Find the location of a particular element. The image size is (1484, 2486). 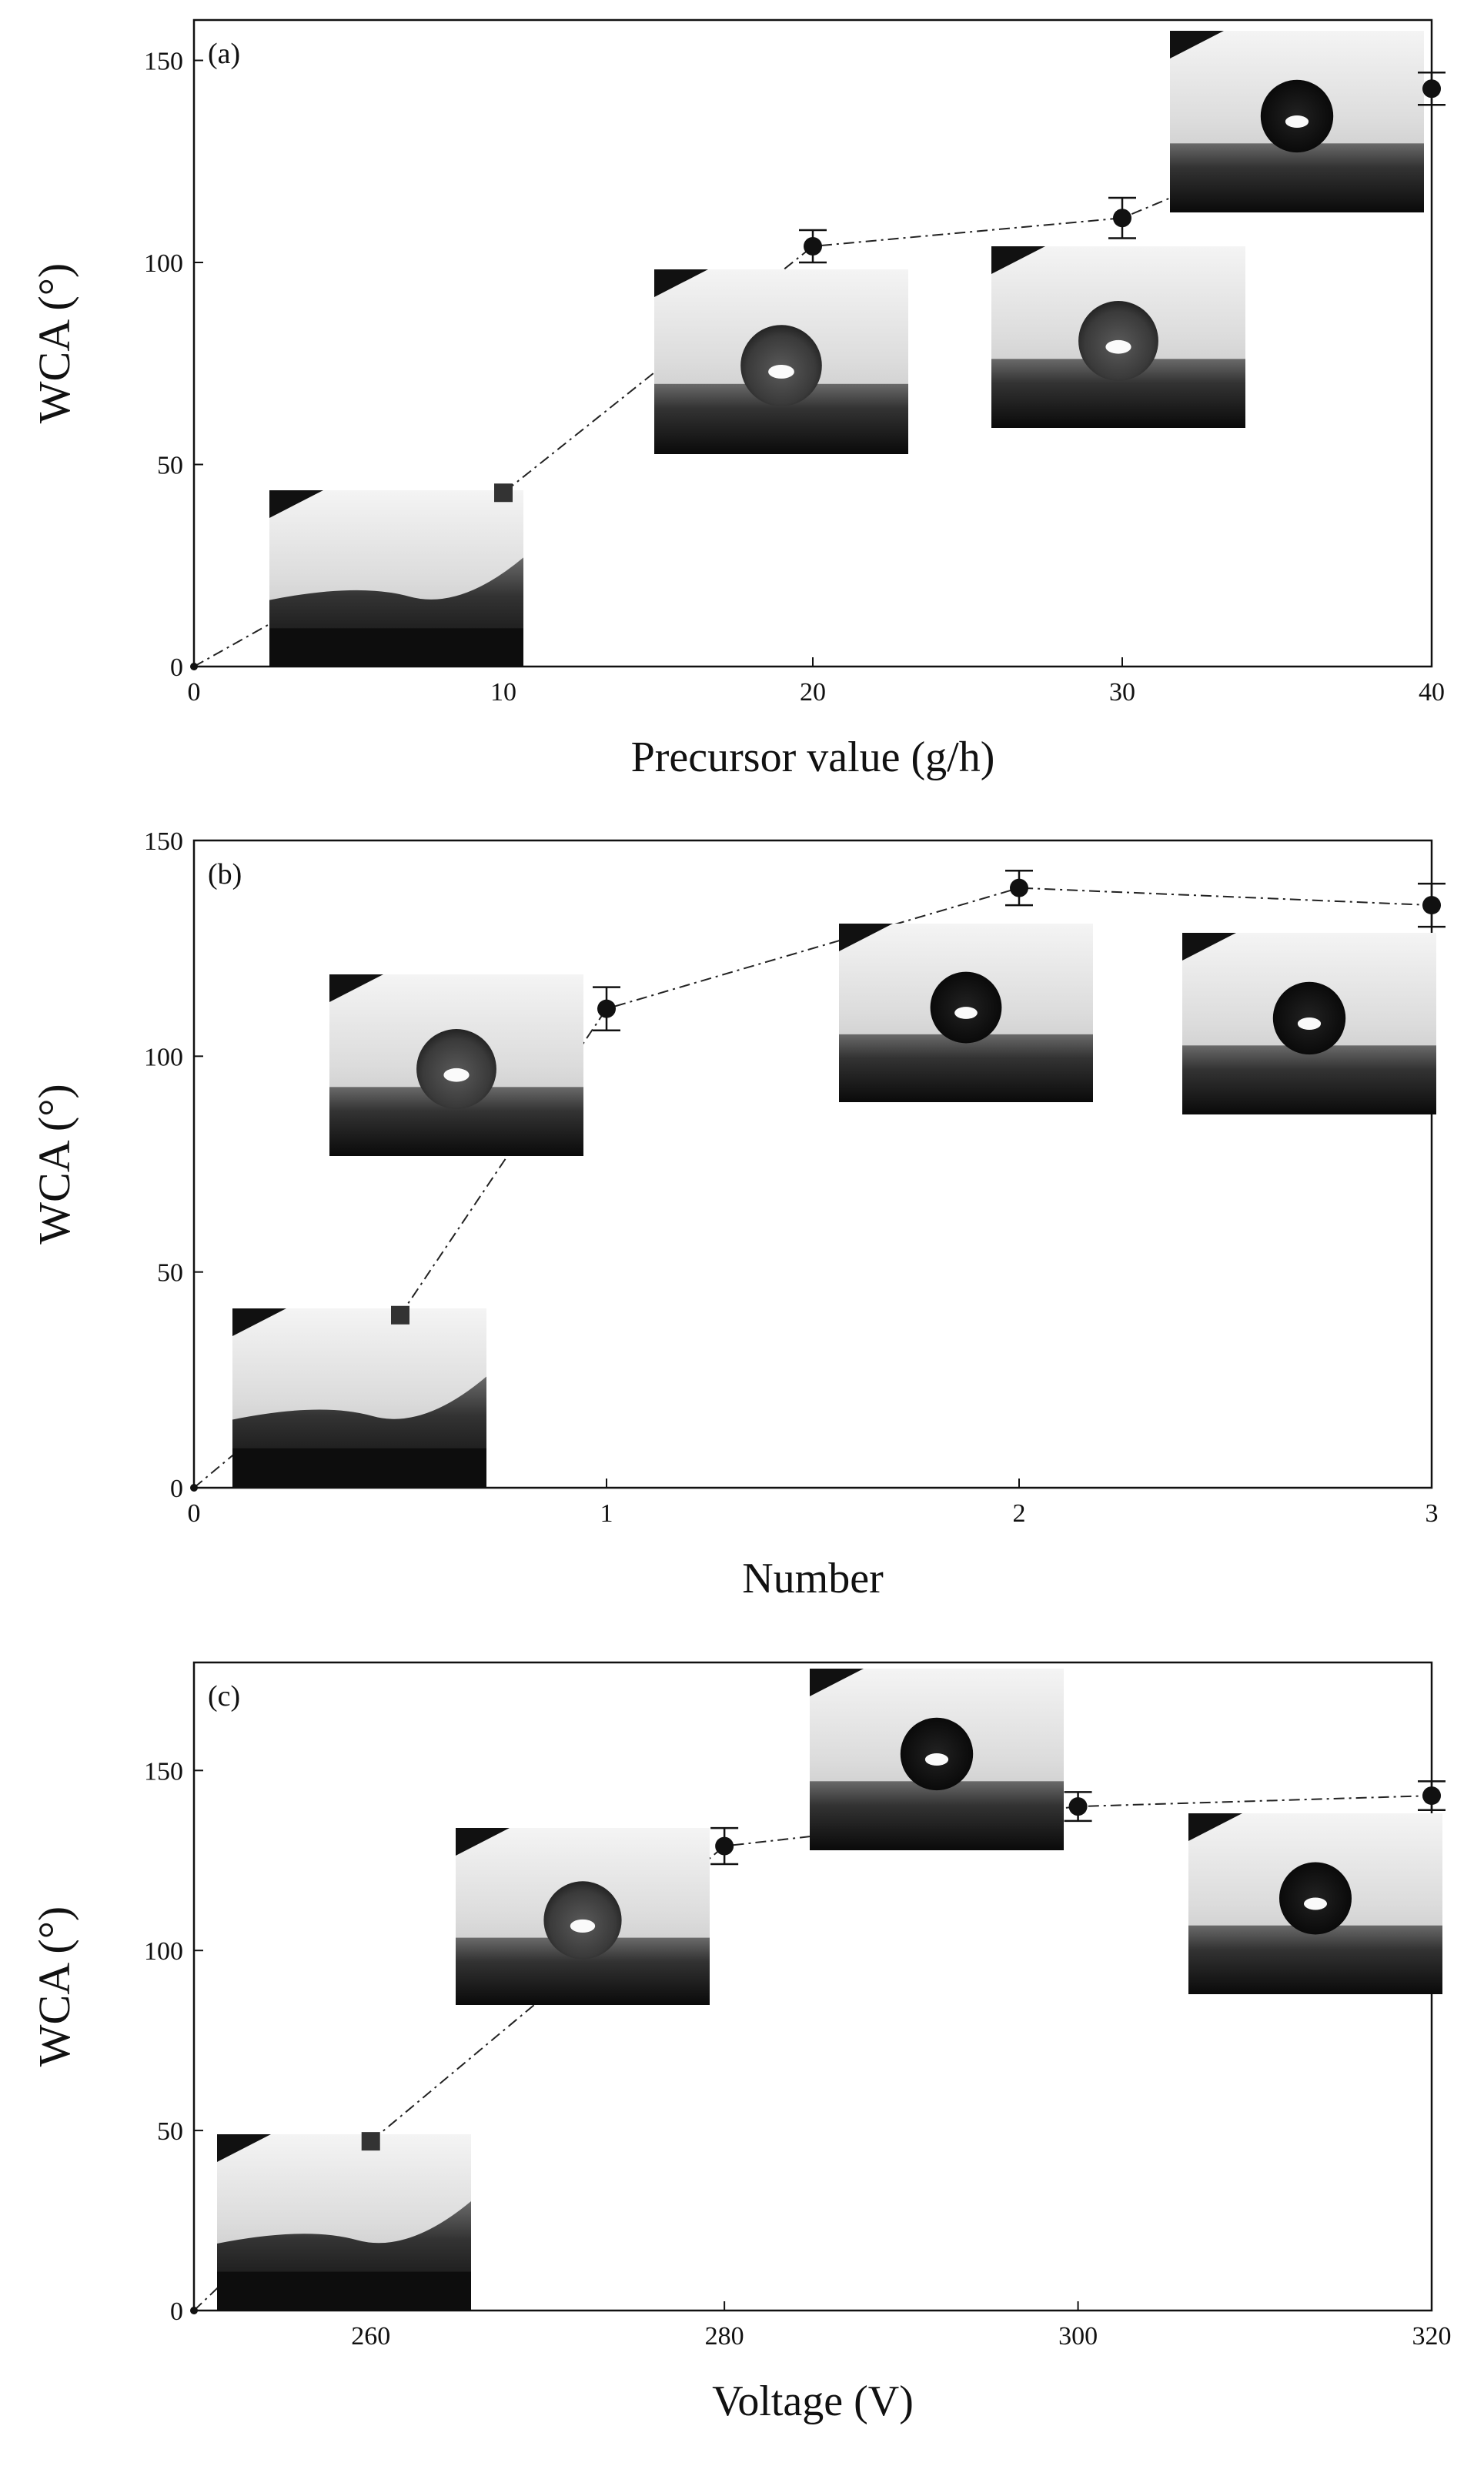

x-tick-label: 3 is located at coordinates (1432, 1513).